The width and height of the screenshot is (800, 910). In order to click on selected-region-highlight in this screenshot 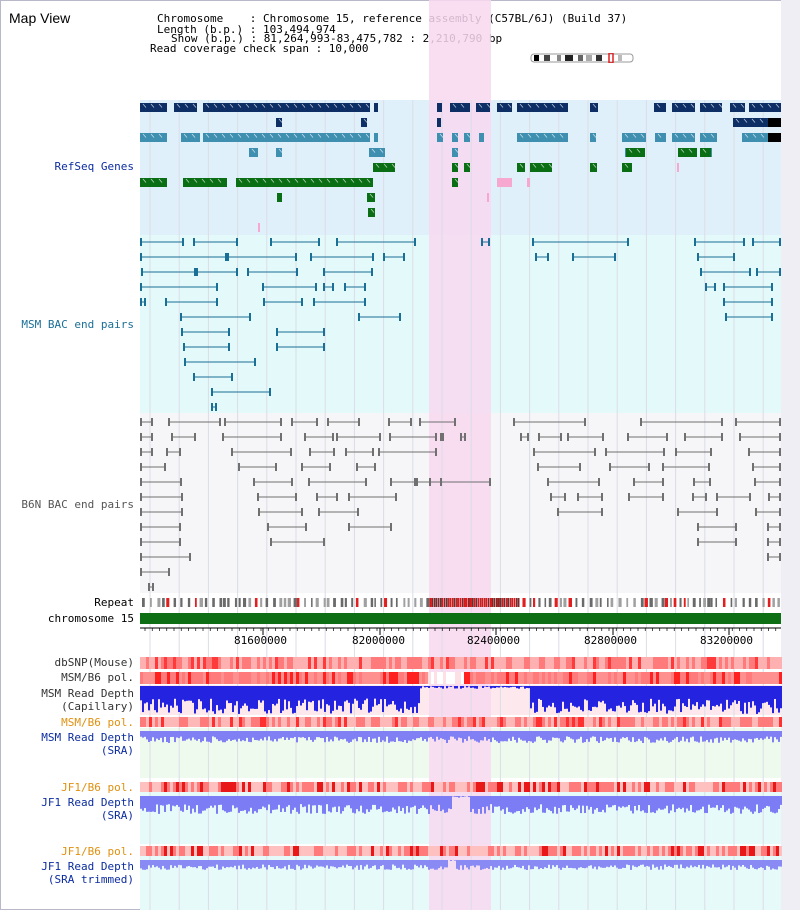, I will do `click(460, 455)`.